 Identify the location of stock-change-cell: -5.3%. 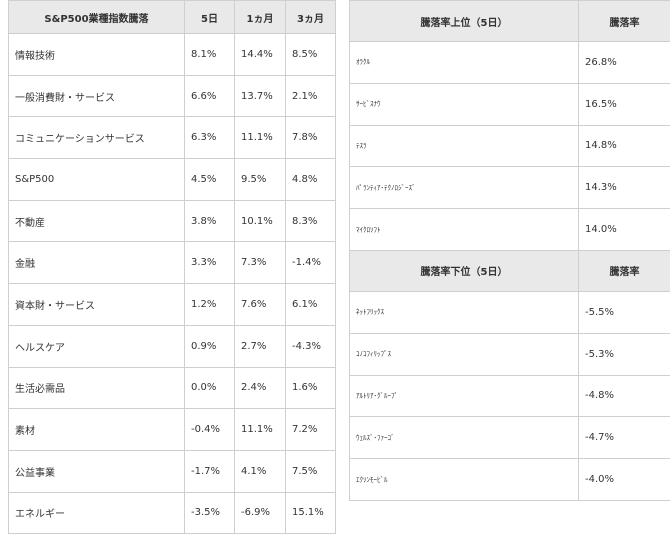
(624, 354).